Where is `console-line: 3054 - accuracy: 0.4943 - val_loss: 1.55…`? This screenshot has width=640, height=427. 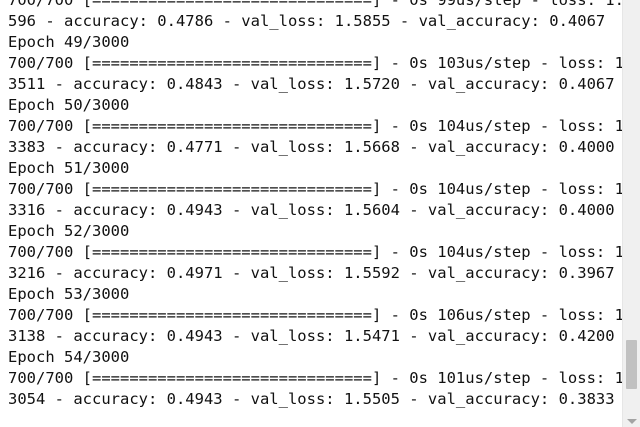
console-line: 3054 - accuracy: 0.4943 - val_loss: 1.55… is located at coordinates (311, 399).